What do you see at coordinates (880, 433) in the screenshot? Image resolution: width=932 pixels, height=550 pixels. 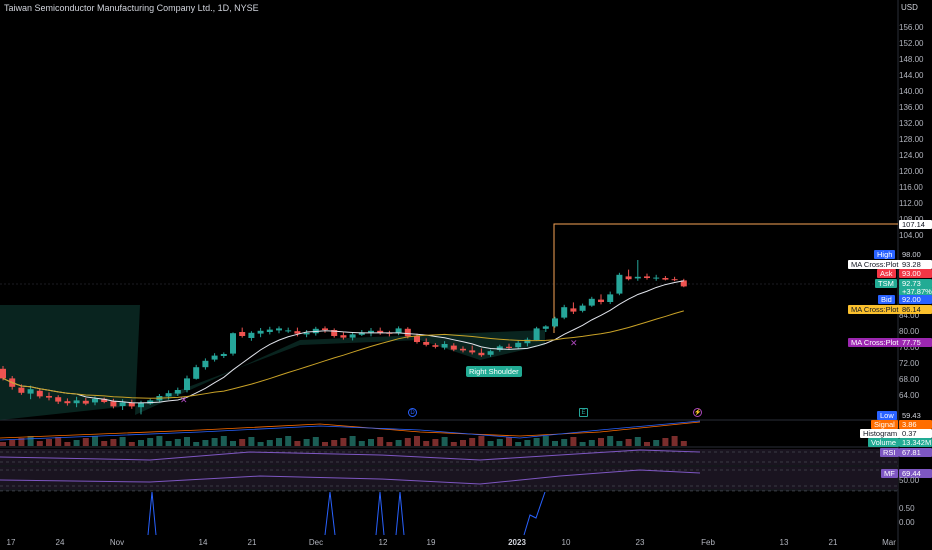 I see `histogram-label: Histogram` at bounding box center [880, 433].